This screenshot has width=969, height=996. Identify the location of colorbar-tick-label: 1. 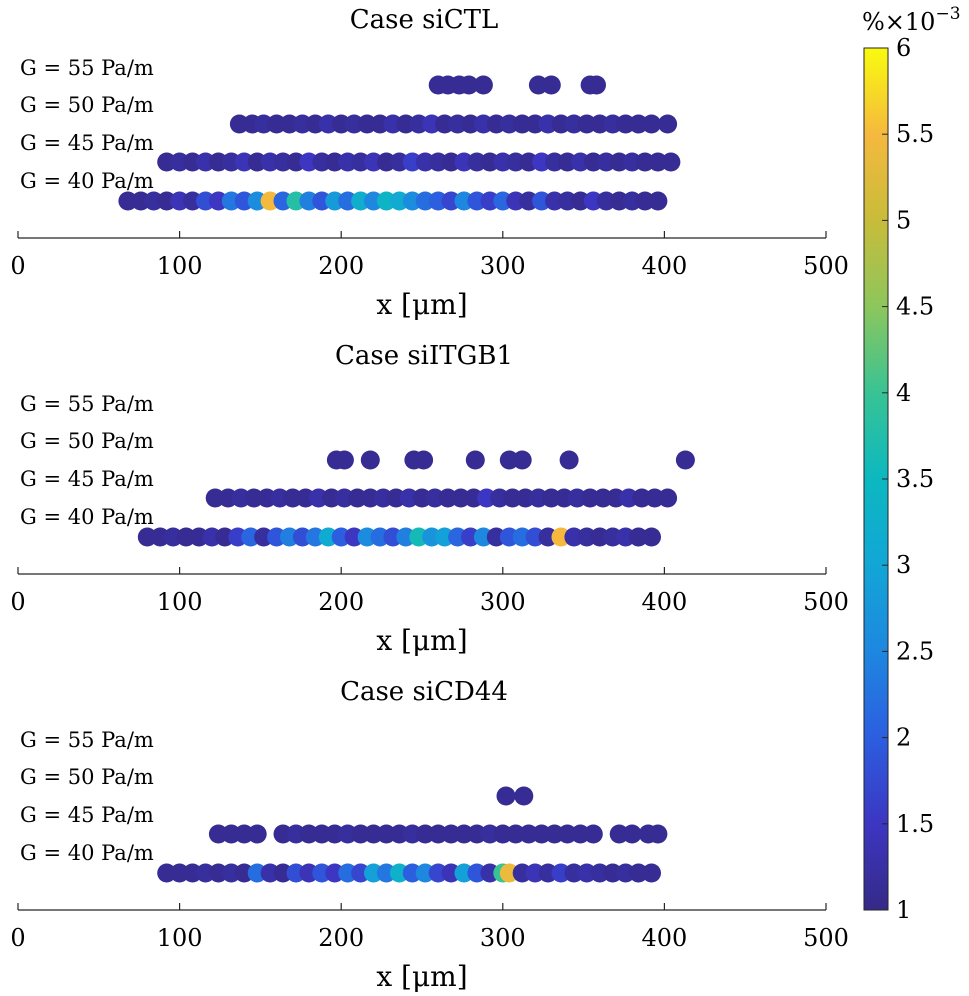
(903, 910).